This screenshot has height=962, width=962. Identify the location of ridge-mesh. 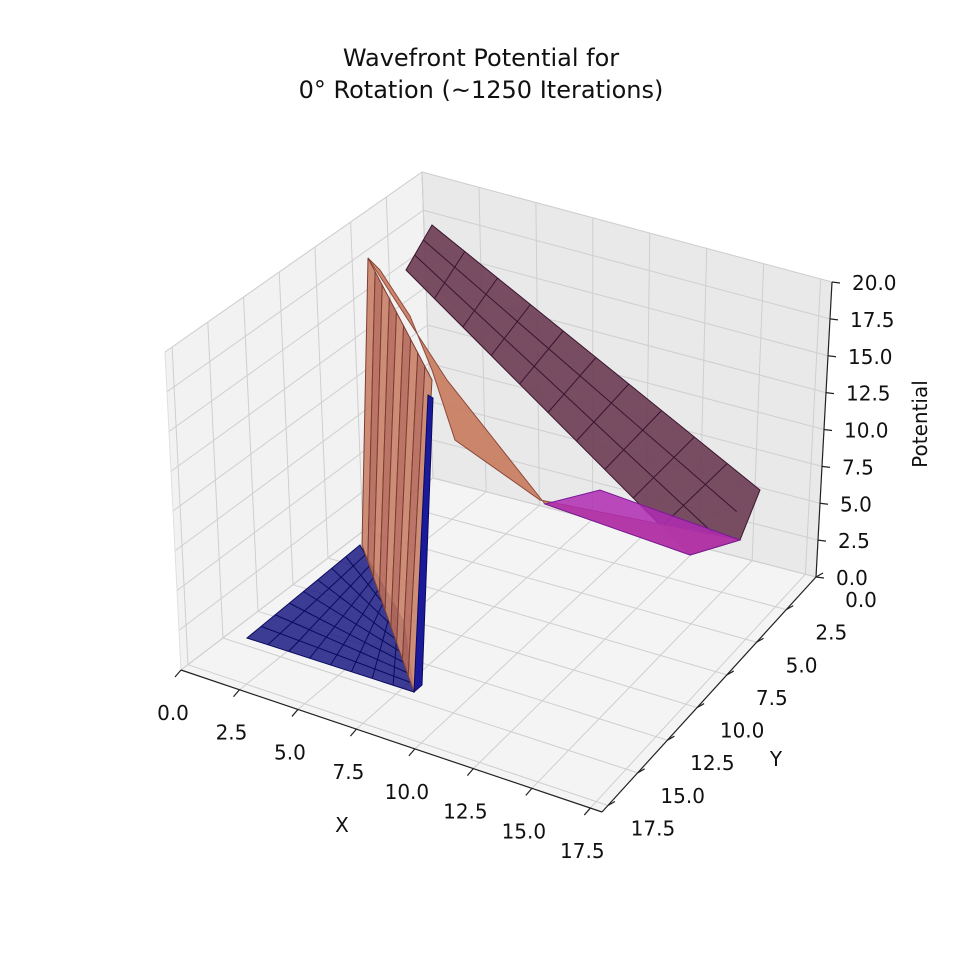
(575, 386).